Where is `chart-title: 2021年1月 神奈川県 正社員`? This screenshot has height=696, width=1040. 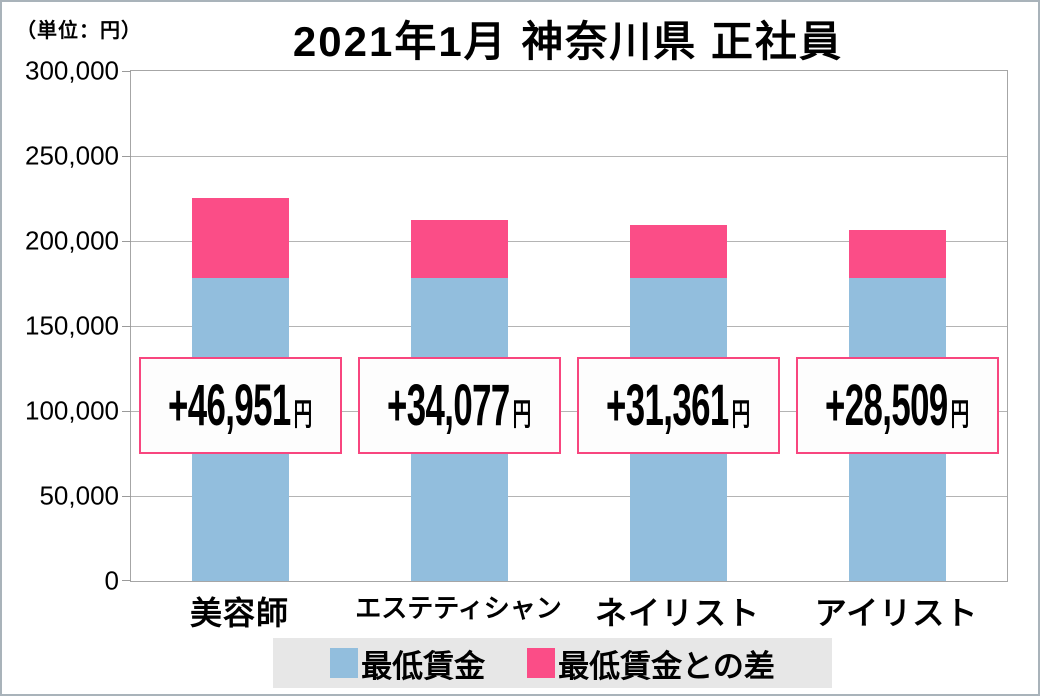 chart-title: 2021年1月 神奈川県 正社員 is located at coordinates (568, 41).